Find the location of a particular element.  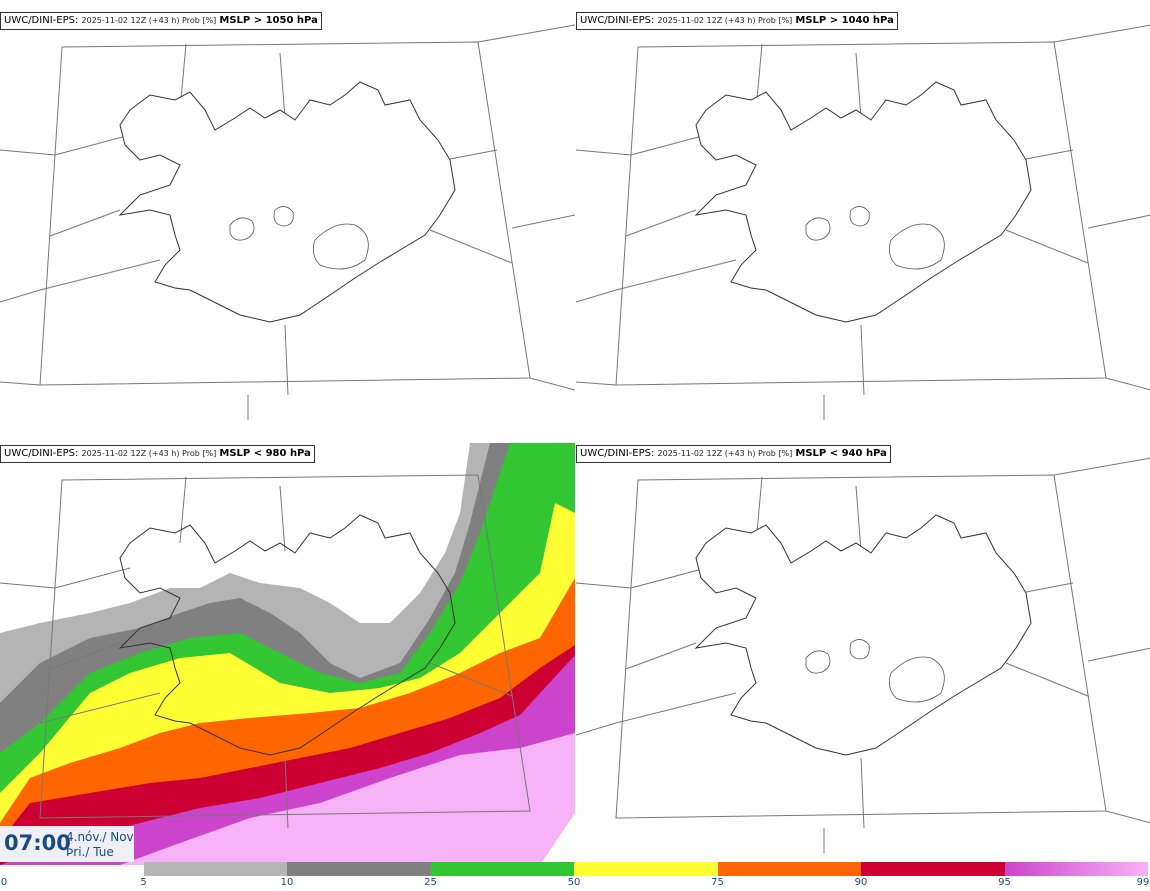

colorbar-tick-label: 0 is located at coordinates (4, 882).